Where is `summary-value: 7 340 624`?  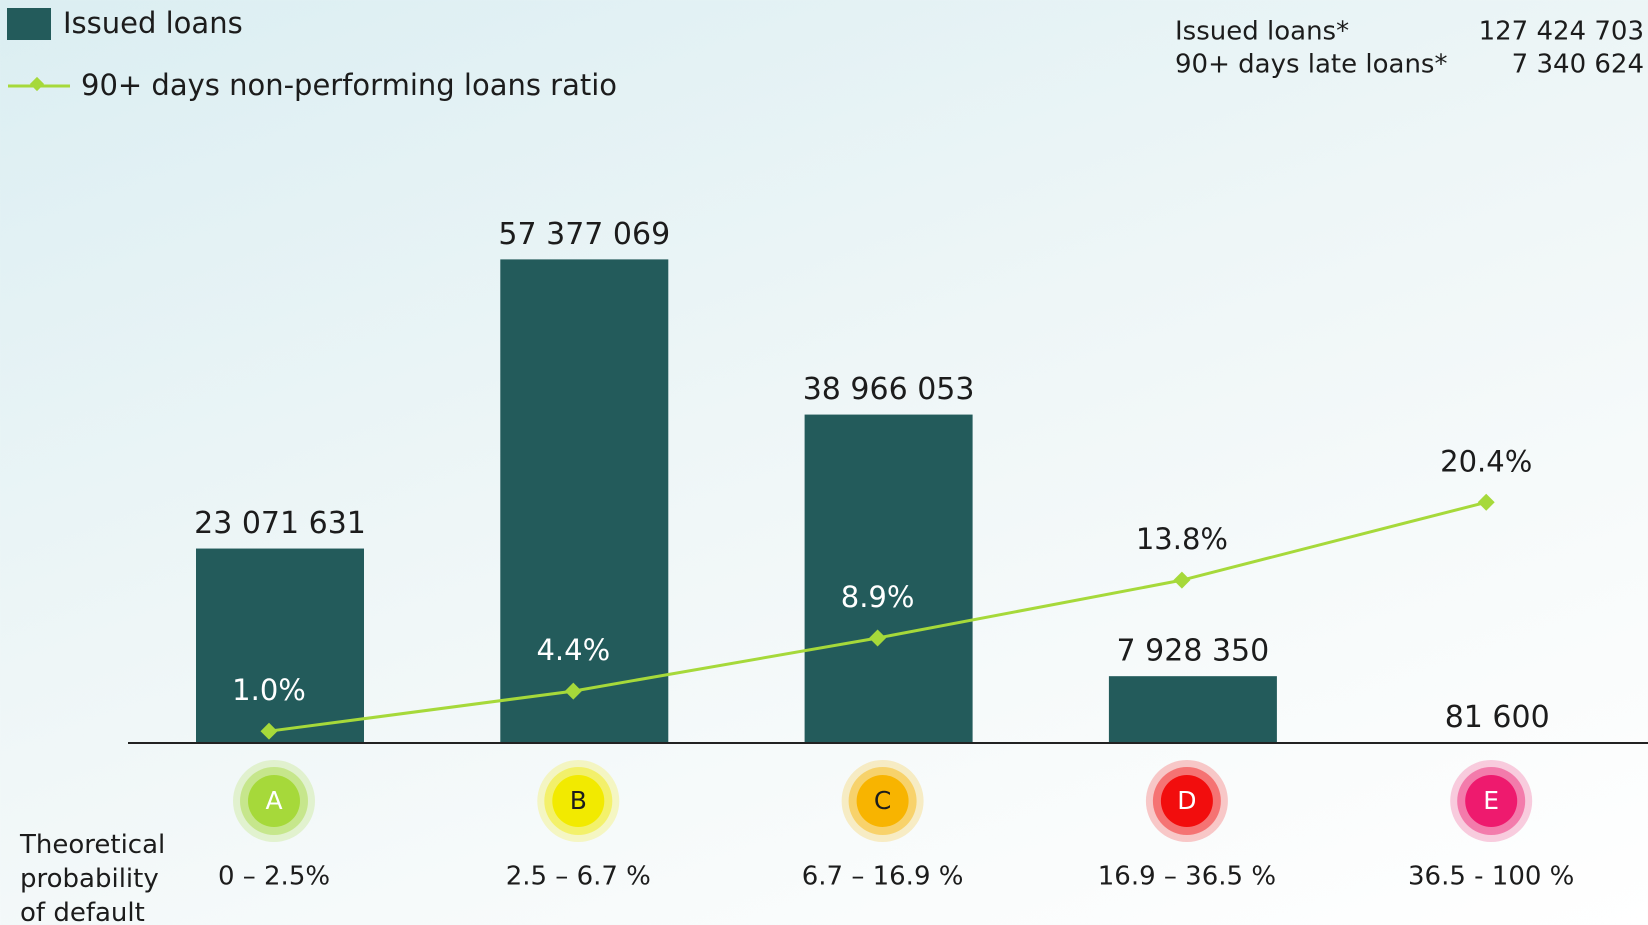 summary-value: 7 340 624 is located at coordinates (1578, 65).